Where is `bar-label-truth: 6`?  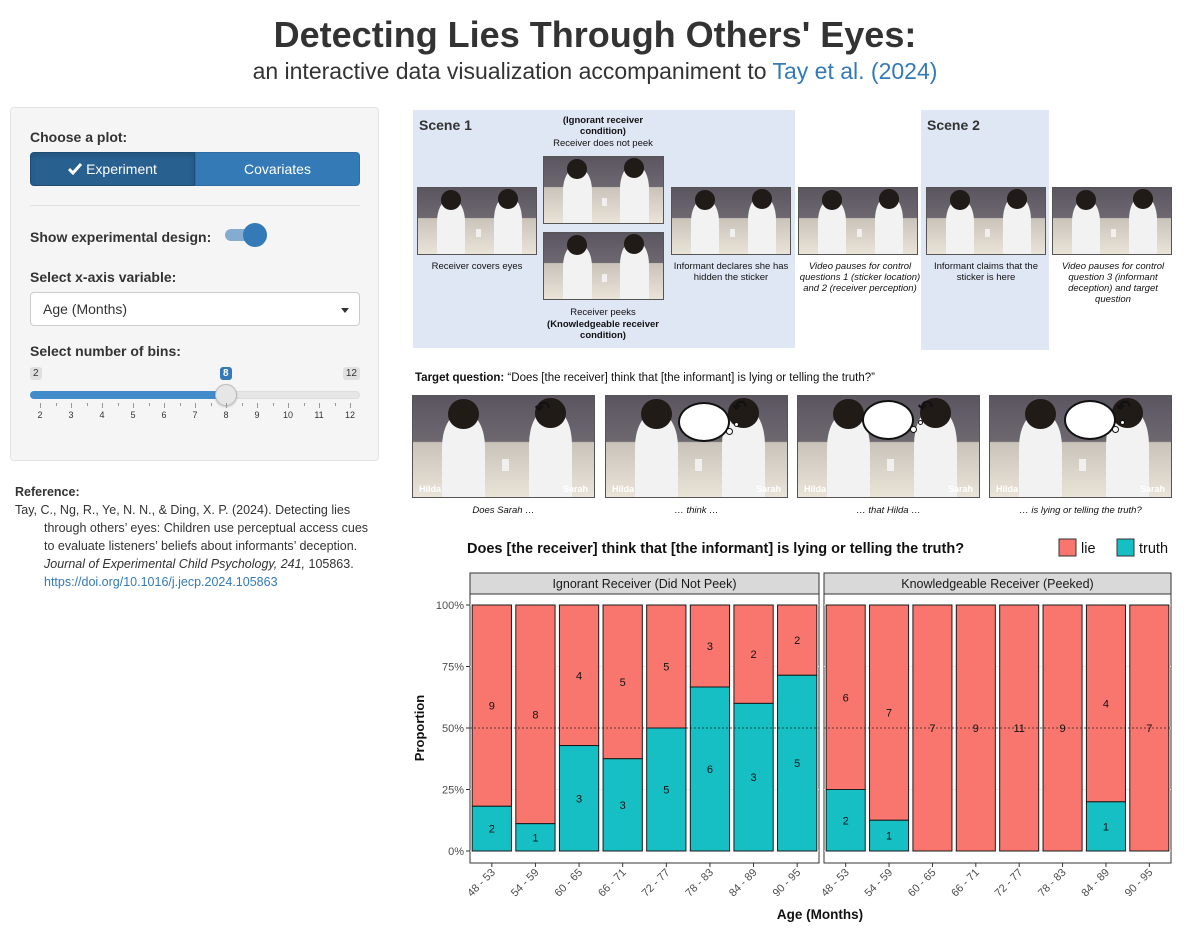 bar-label-truth: 6 is located at coordinates (710, 770).